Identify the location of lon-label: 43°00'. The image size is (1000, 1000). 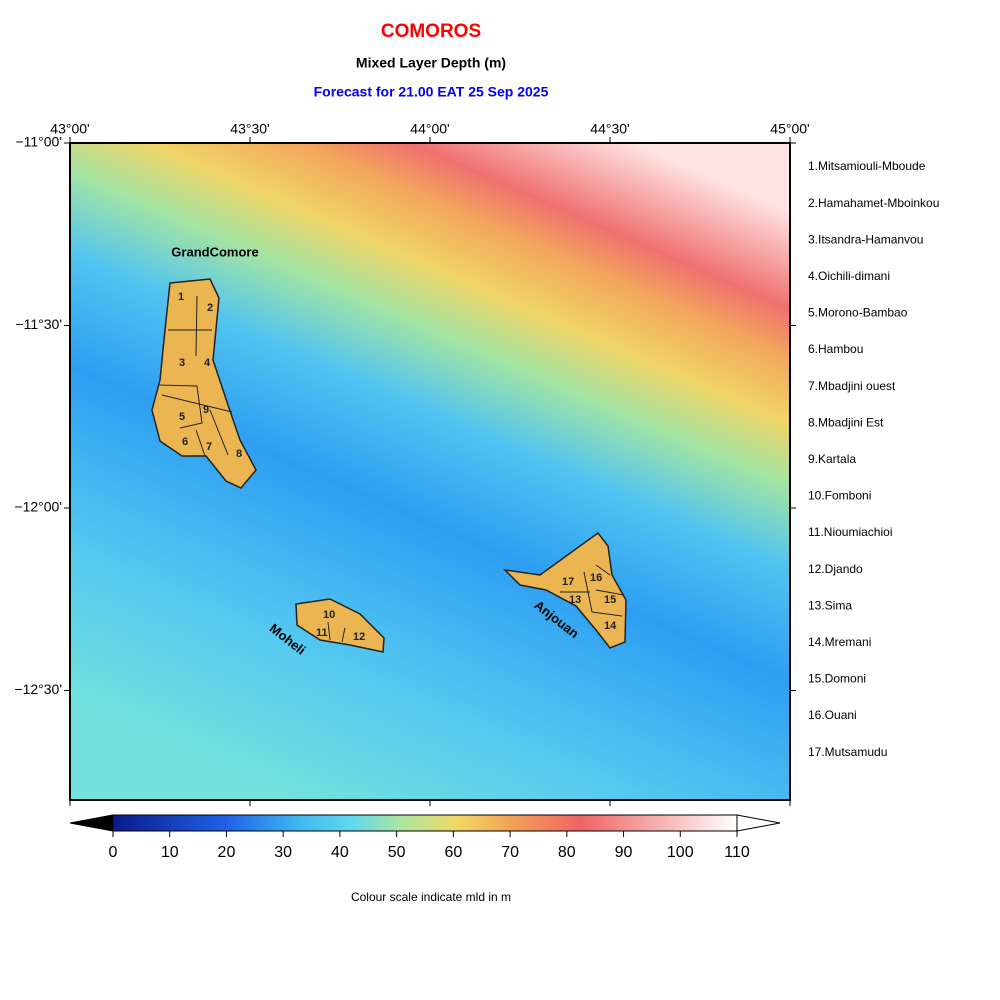
(69, 129).